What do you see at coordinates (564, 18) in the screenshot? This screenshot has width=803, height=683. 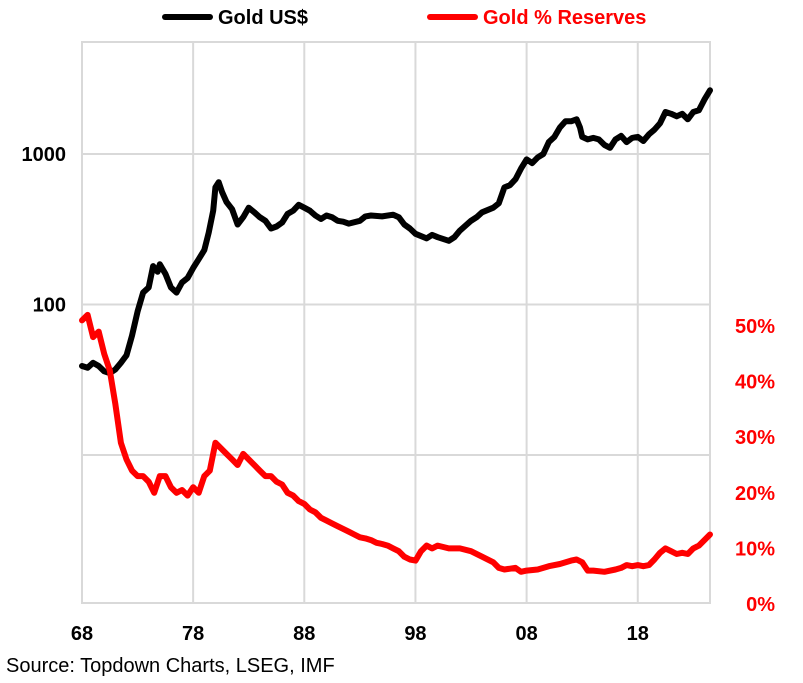 I see `legend-label-gold-reserves: Gold % Reserves` at bounding box center [564, 18].